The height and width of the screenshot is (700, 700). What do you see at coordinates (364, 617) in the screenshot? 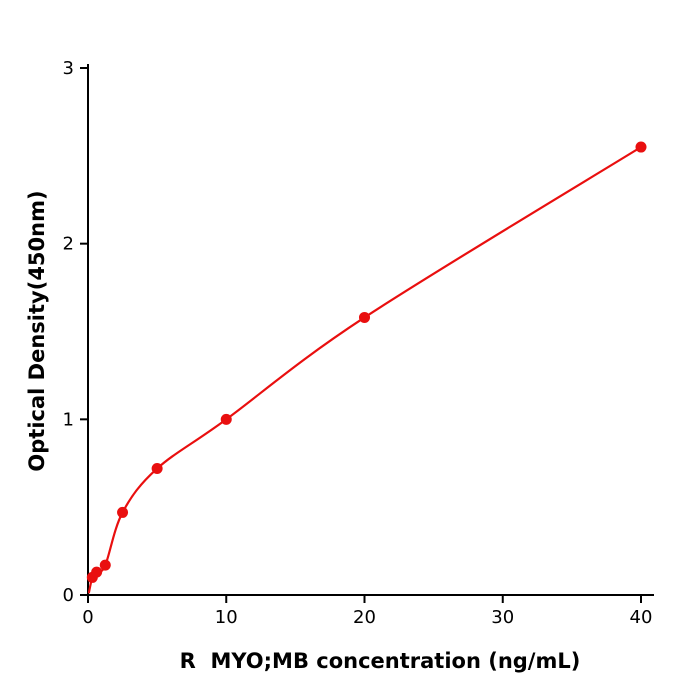
I see `x-tick-label: 20` at bounding box center [364, 617].